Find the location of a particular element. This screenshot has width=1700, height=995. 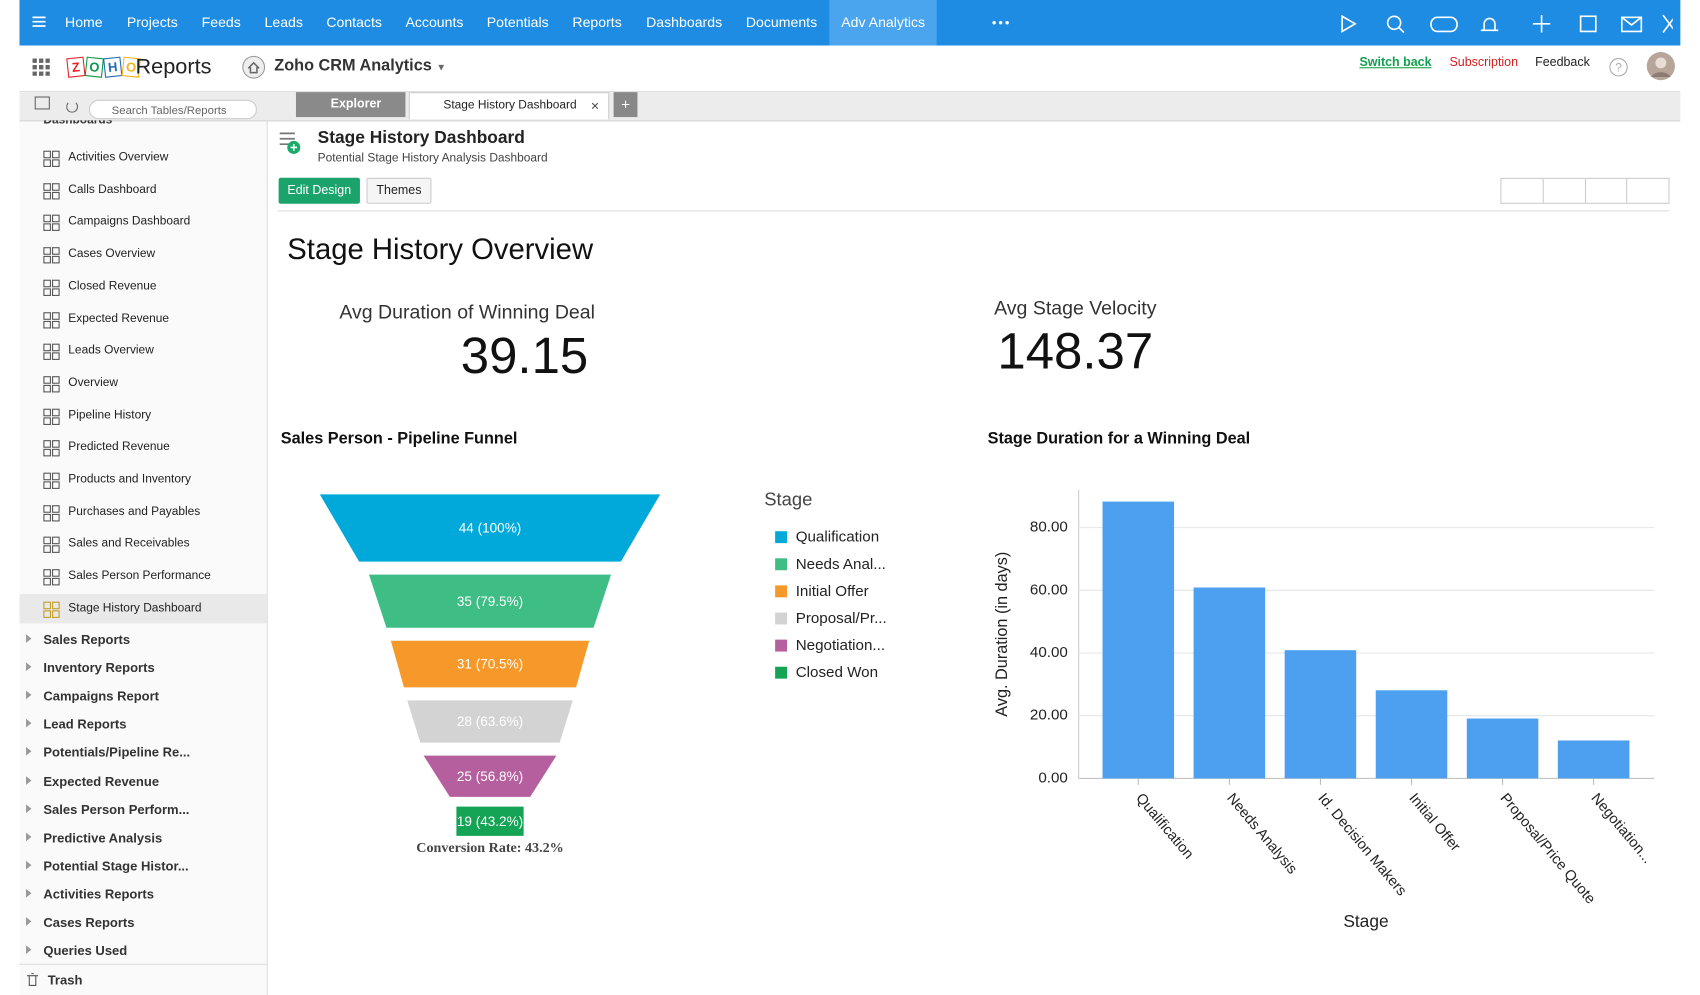

sidebar-folder-label: Sales Reports is located at coordinates (87, 640).